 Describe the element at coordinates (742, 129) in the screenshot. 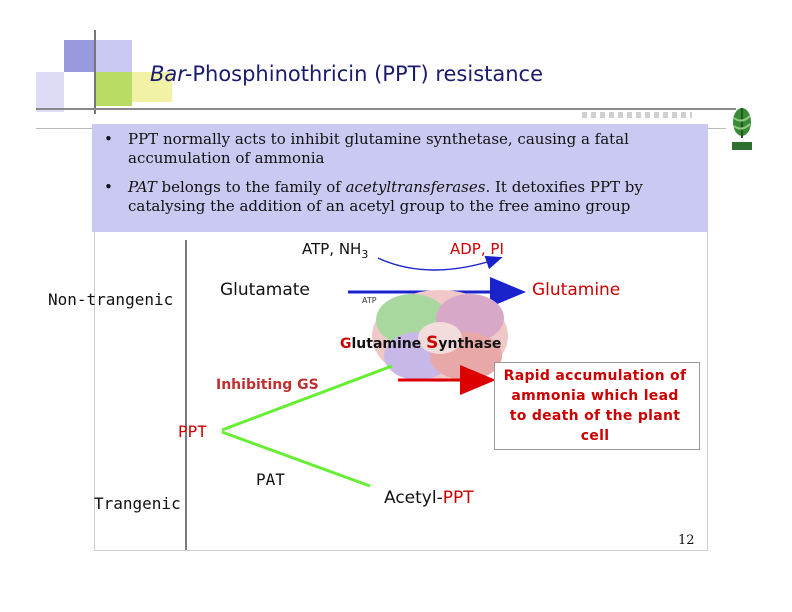

I see `logo-emblem` at that location.